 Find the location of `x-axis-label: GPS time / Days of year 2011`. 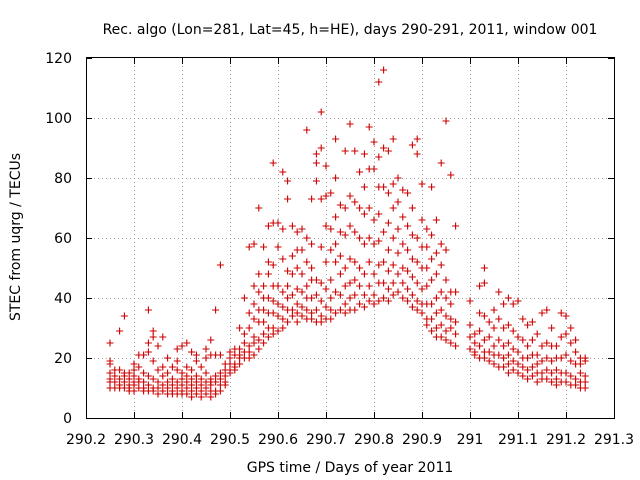

x-axis-label: GPS time / Days of year 2011 is located at coordinates (350, 468).